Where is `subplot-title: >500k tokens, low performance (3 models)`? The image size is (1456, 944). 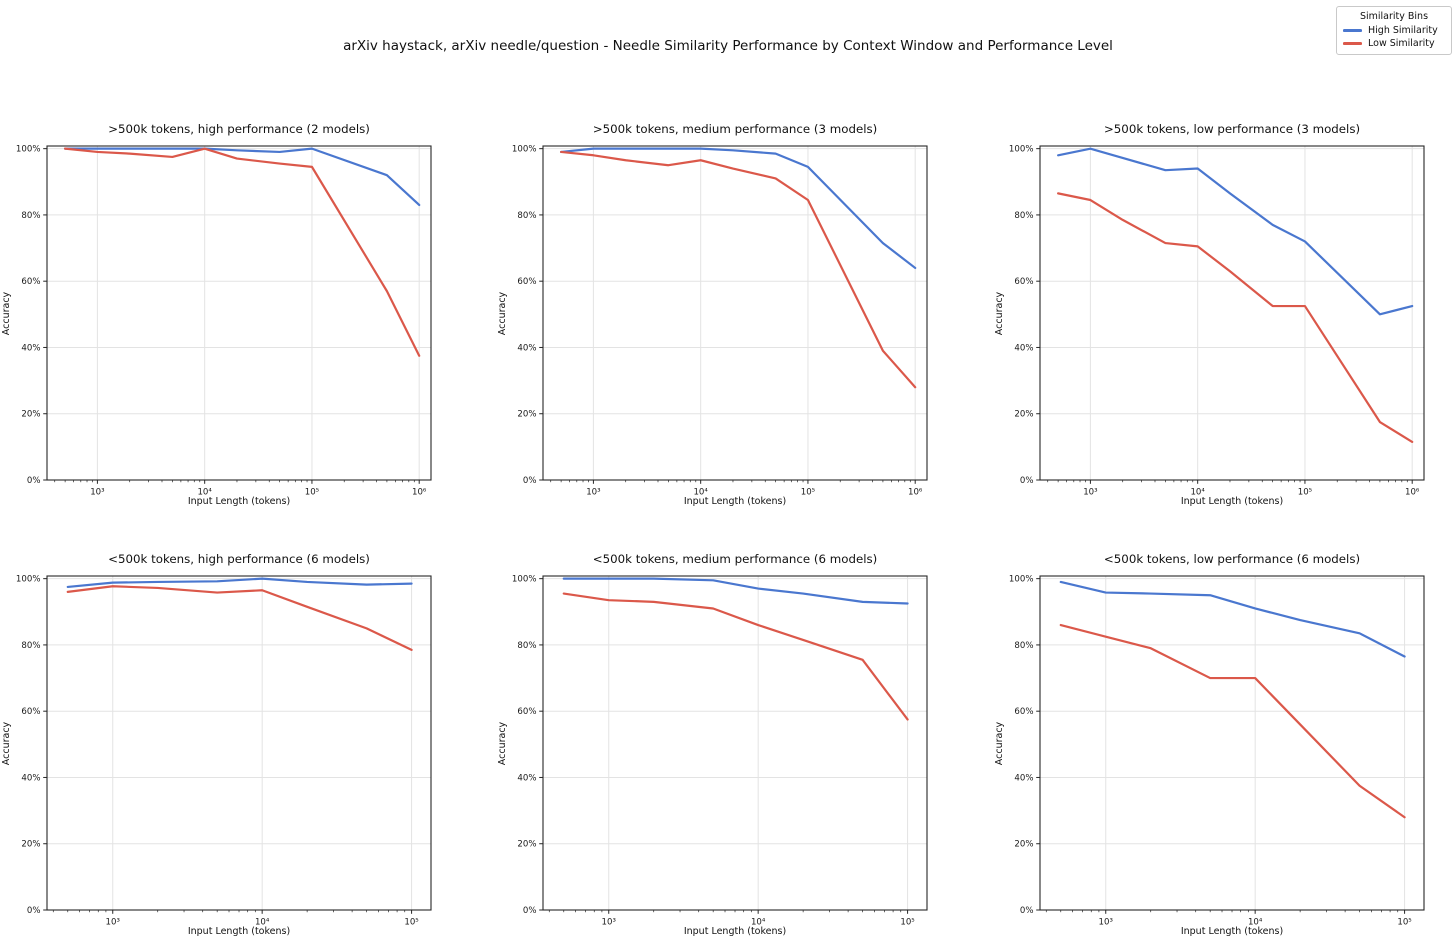 subplot-title: >500k tokens, low performance (3 models) is located at coordinates (1232, 129).